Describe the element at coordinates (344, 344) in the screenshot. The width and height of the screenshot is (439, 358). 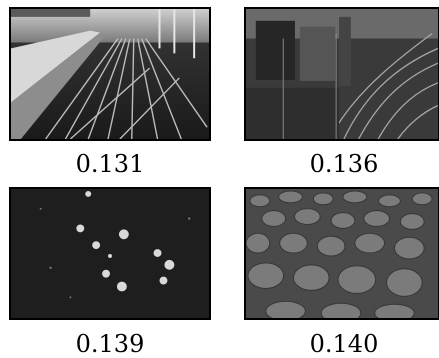
I see `panel-4-score: 0.140` at that location.